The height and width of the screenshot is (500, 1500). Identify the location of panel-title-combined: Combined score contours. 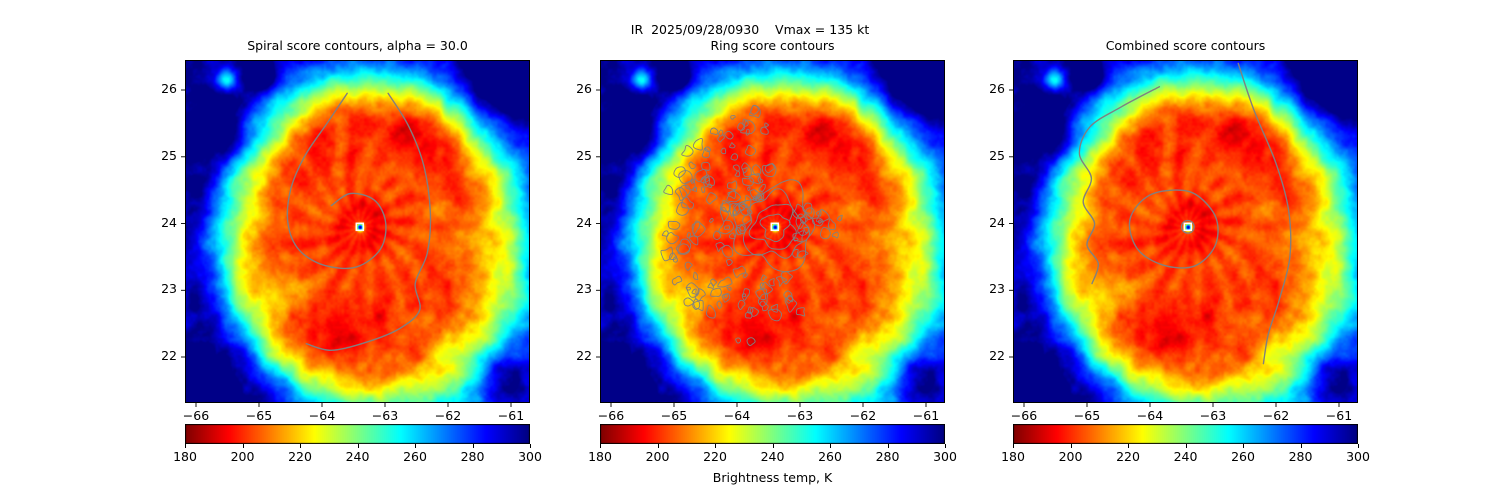
(1185, 45).